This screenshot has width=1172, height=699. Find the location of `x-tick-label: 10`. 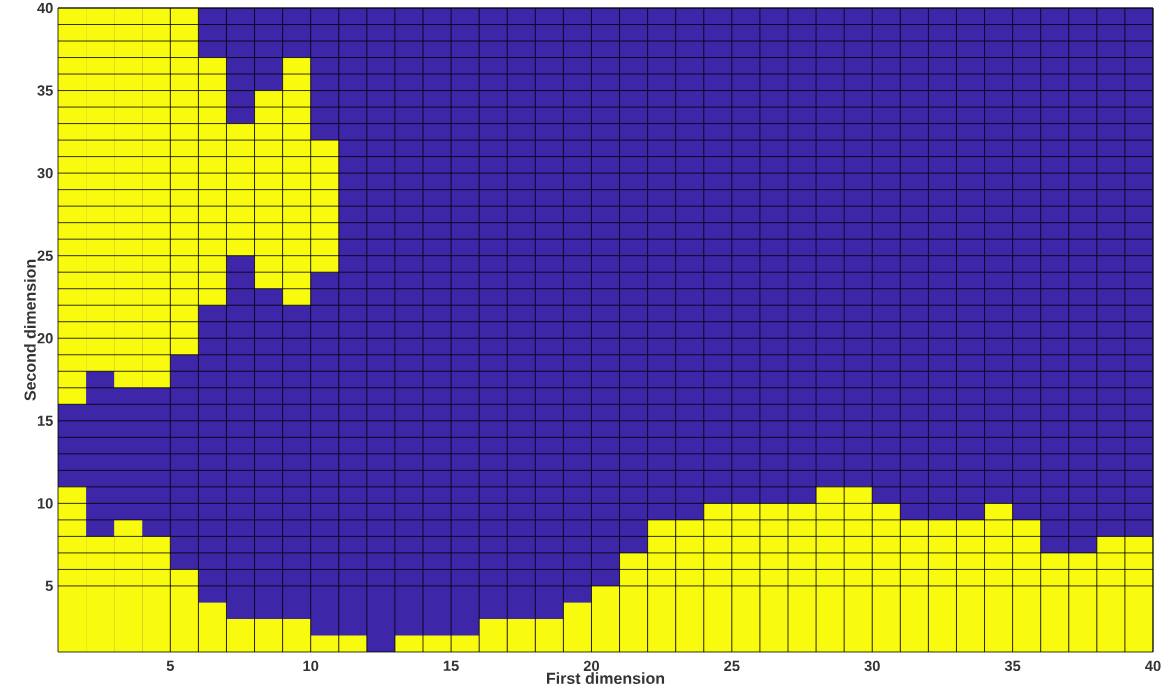

x-tick-label: 10 is located at coordinates (311, 666).